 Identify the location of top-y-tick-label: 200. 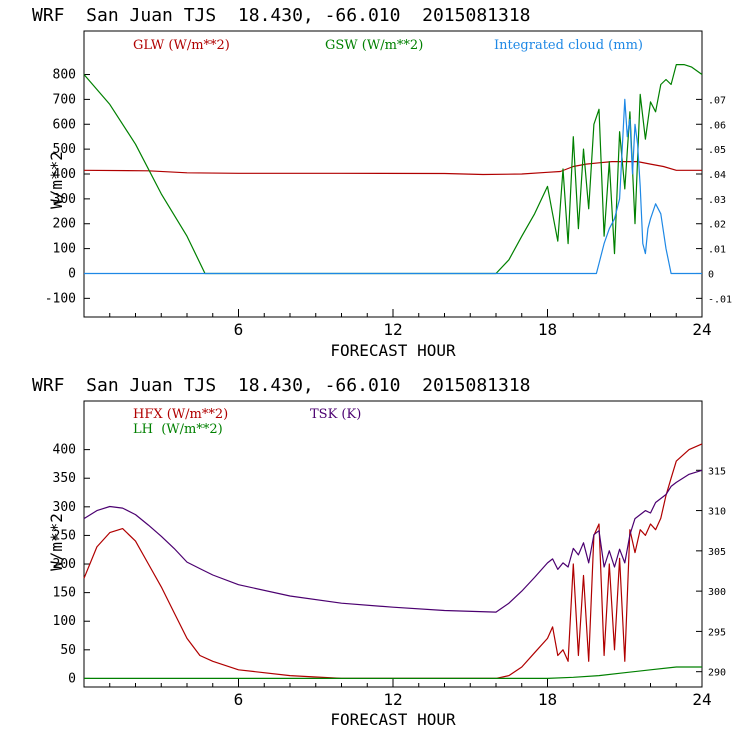
(64, 224).